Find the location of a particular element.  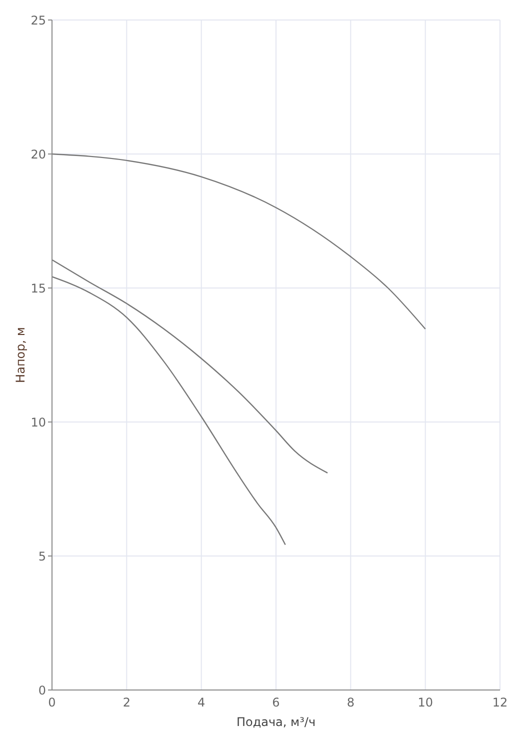

y-axis-title: Напор, м is located at coordinates (20, 355).